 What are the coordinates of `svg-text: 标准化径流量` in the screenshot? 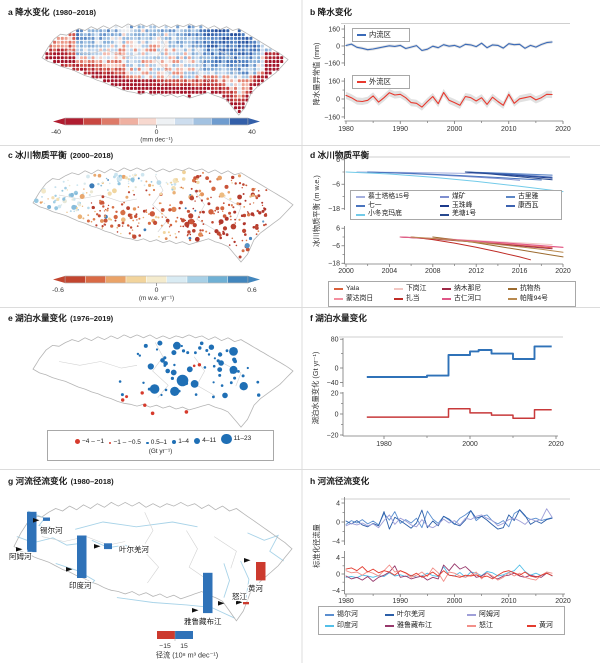 It's located at (316, 546).